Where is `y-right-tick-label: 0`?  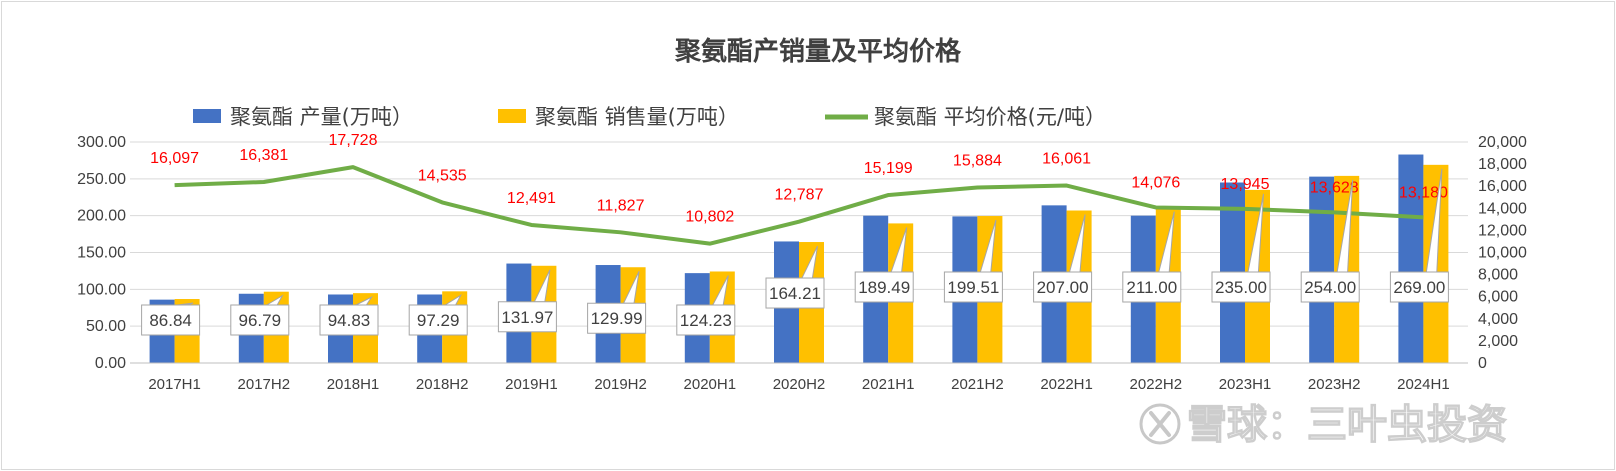 y-right-tick-label: 0 is located at coordinates (1482, 363).